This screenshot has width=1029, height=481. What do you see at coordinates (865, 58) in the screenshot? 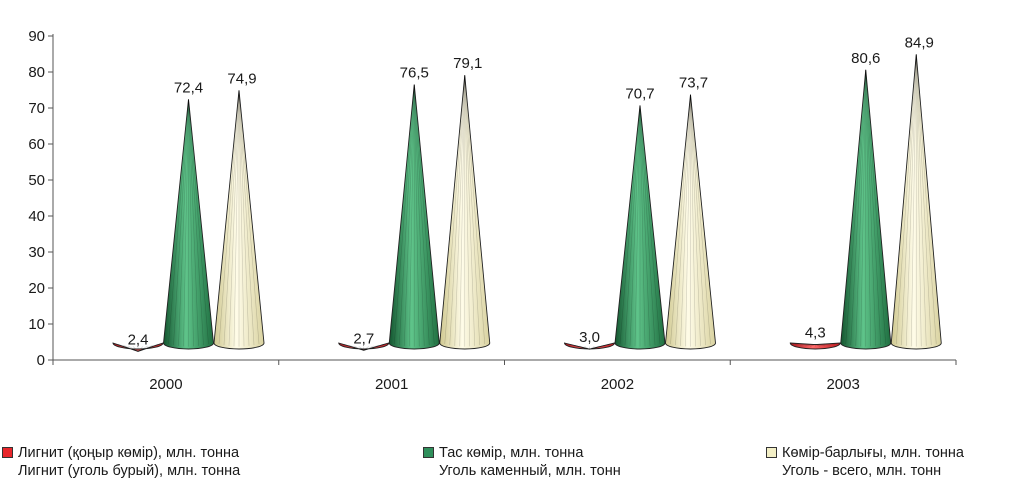
I see `data-label: 80,6` at bounding box center [865, 58].